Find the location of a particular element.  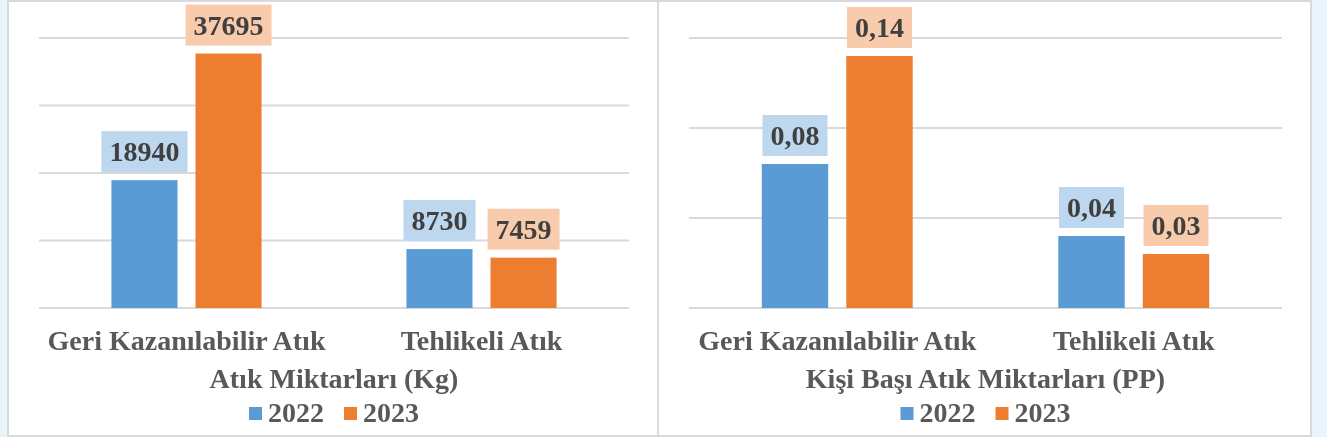

data-label: 7459 is located at coordinates (523, 229).